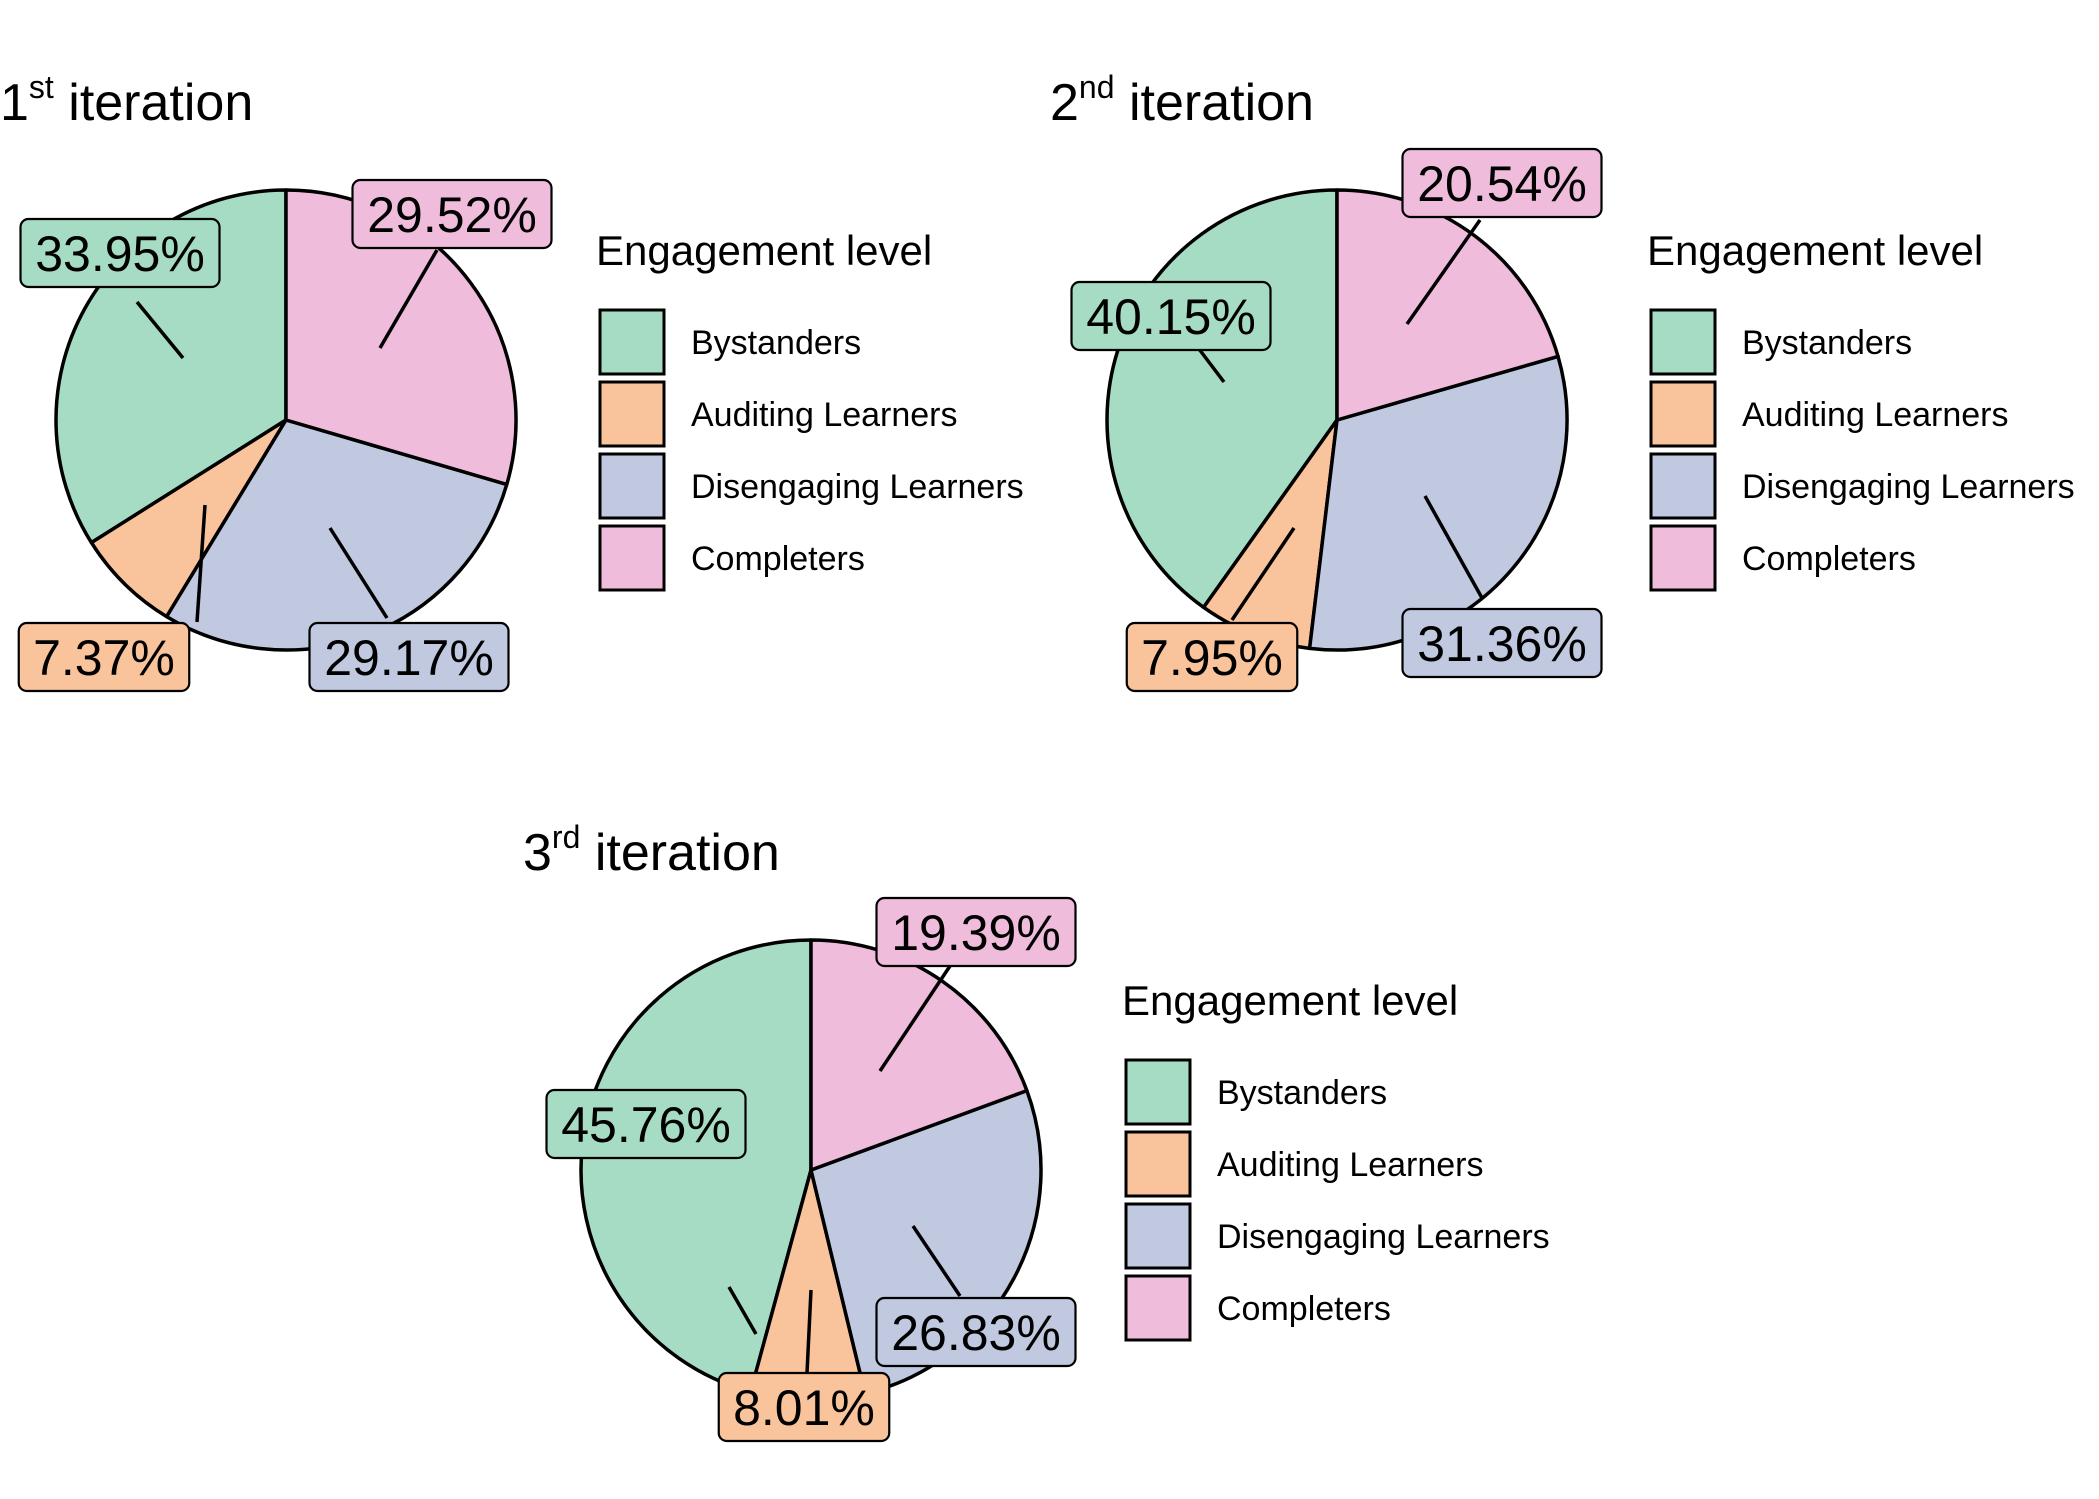  I want to click on data-label-bystanders: 33.95%, so click(120, 254).